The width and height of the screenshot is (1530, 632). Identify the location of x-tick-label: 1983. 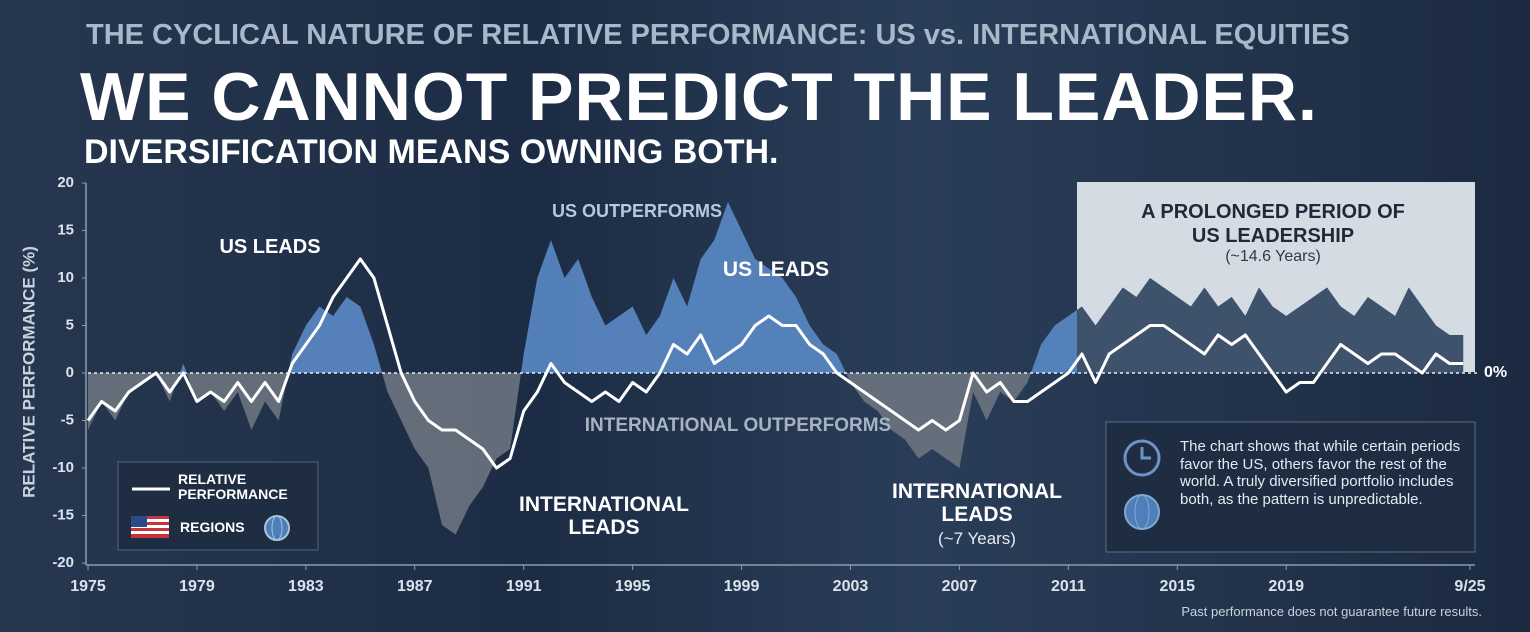
(306, 586).